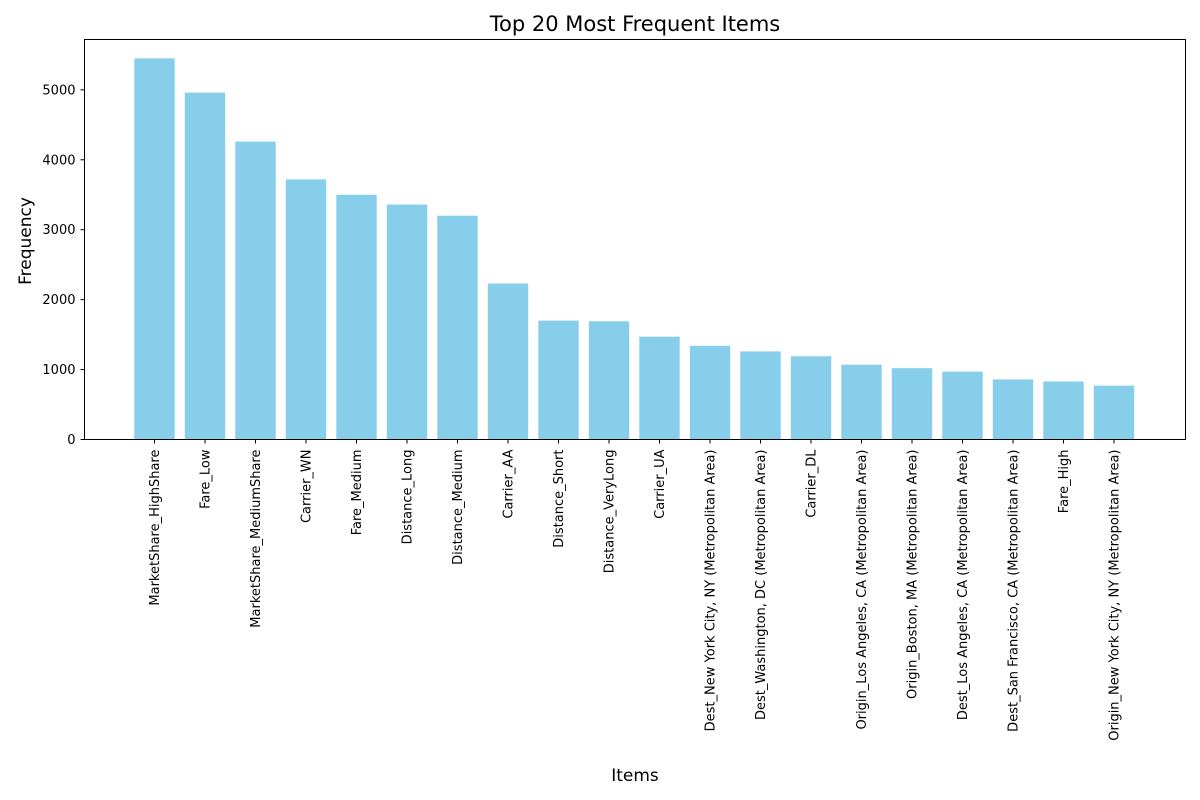 This screenshot has width=1200, height=800. What do you see at coordinates (635, 24) in the screenshot?
I see `chart-title: Top 20 Most Frequent Items` at bounding box center [635, 24].